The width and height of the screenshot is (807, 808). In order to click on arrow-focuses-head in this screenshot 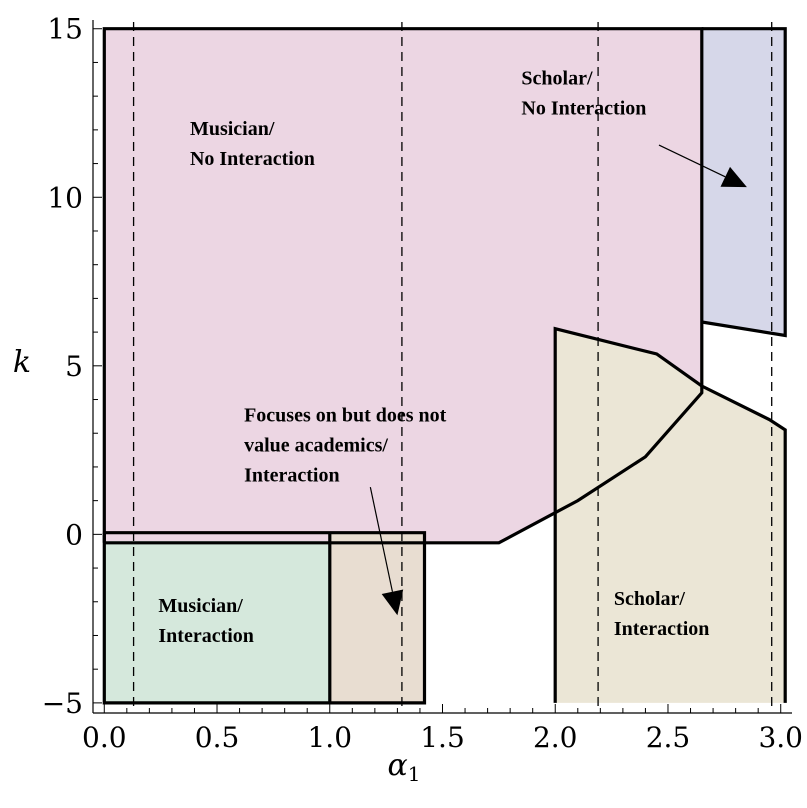, I will do `click(392, 602)`.